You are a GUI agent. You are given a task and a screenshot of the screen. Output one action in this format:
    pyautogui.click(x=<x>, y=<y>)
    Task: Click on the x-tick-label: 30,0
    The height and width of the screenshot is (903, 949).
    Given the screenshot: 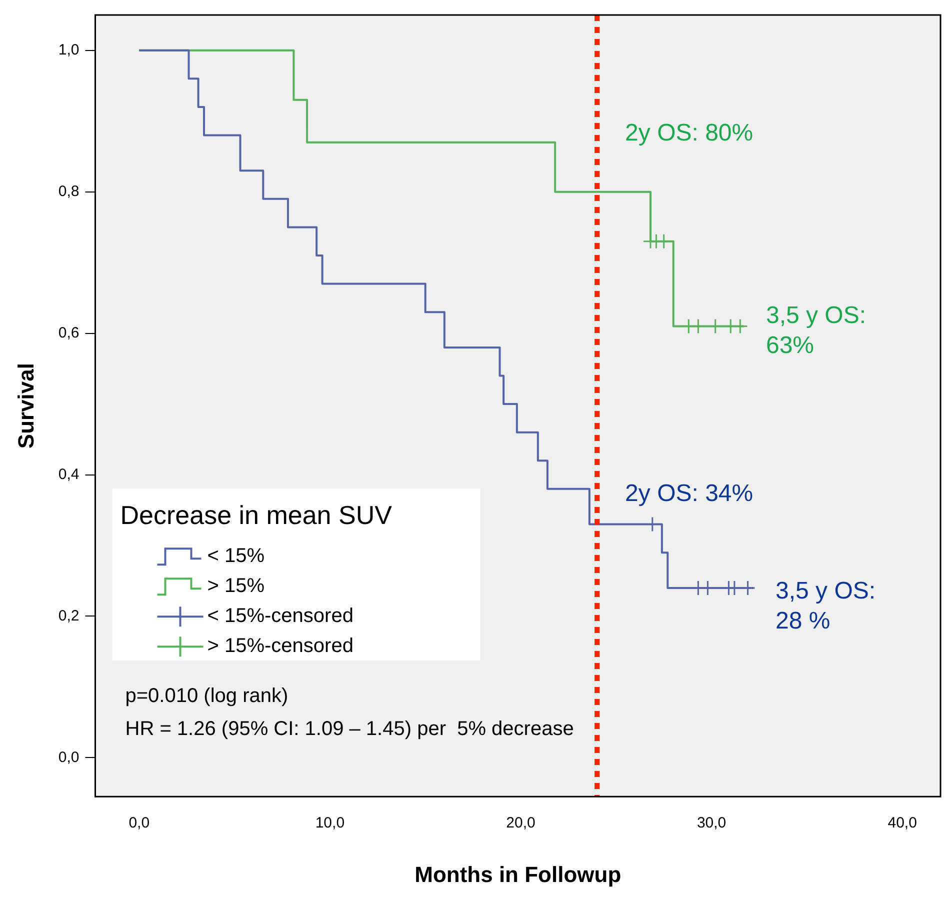 What is the action you would take?
    pyautogui.click(x=711, y=823)
    